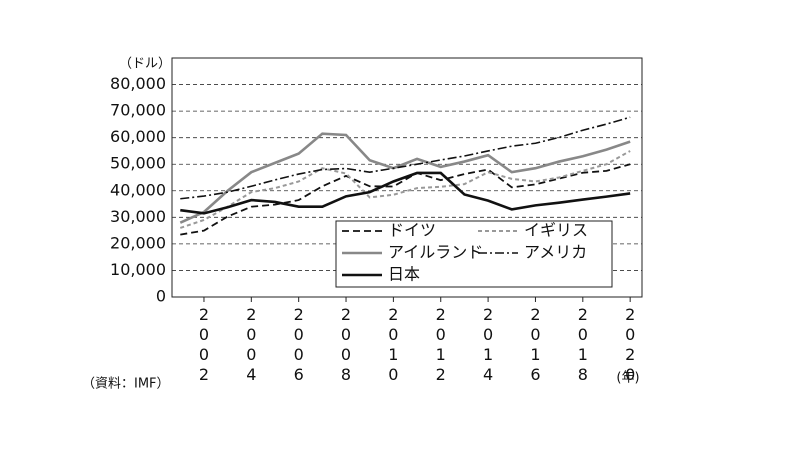 The height and width of the screenshot is (472, 800). What do you see at coordinates (251, 345) in the screenshot?
I see `x-tick-label: 2004` at bounding box center [251, 345].